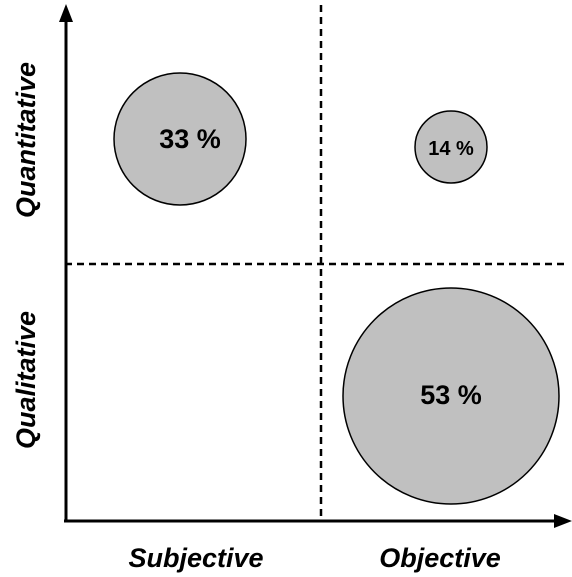 This screenshot has height=577, width=572. What do you see at coordinates (26, 140) in the screenshot?
I see `y-axis-top-label: Quantitative` at bounding box center [26, 140].